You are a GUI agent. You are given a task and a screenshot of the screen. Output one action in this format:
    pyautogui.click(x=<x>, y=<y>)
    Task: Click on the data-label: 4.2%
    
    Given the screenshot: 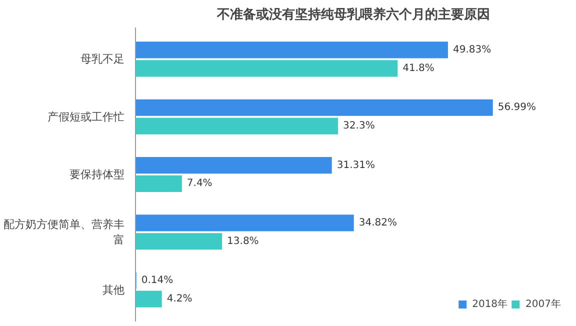 What is the action you would take?
    pyautogui.click(x=179, y=299)
    